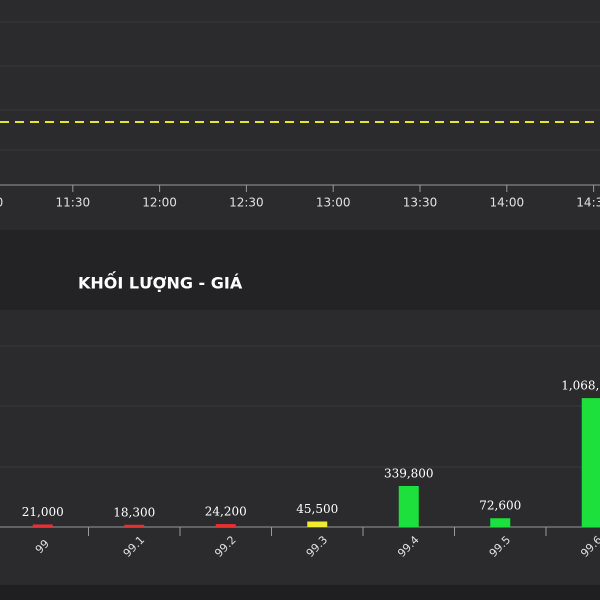  I want to click on time-tick-label: 11:00, so click(1, 203).